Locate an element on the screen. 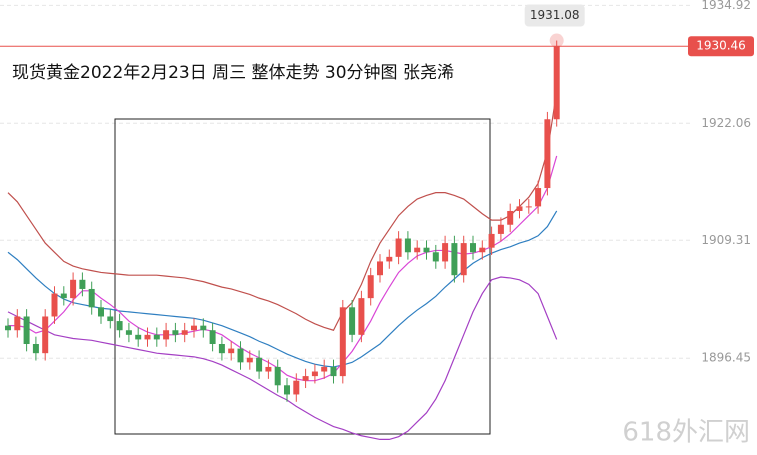 The width and height of the screenshot is (757, 455). y-tick-label: 1909.31 is located at coordinates (726, 240).